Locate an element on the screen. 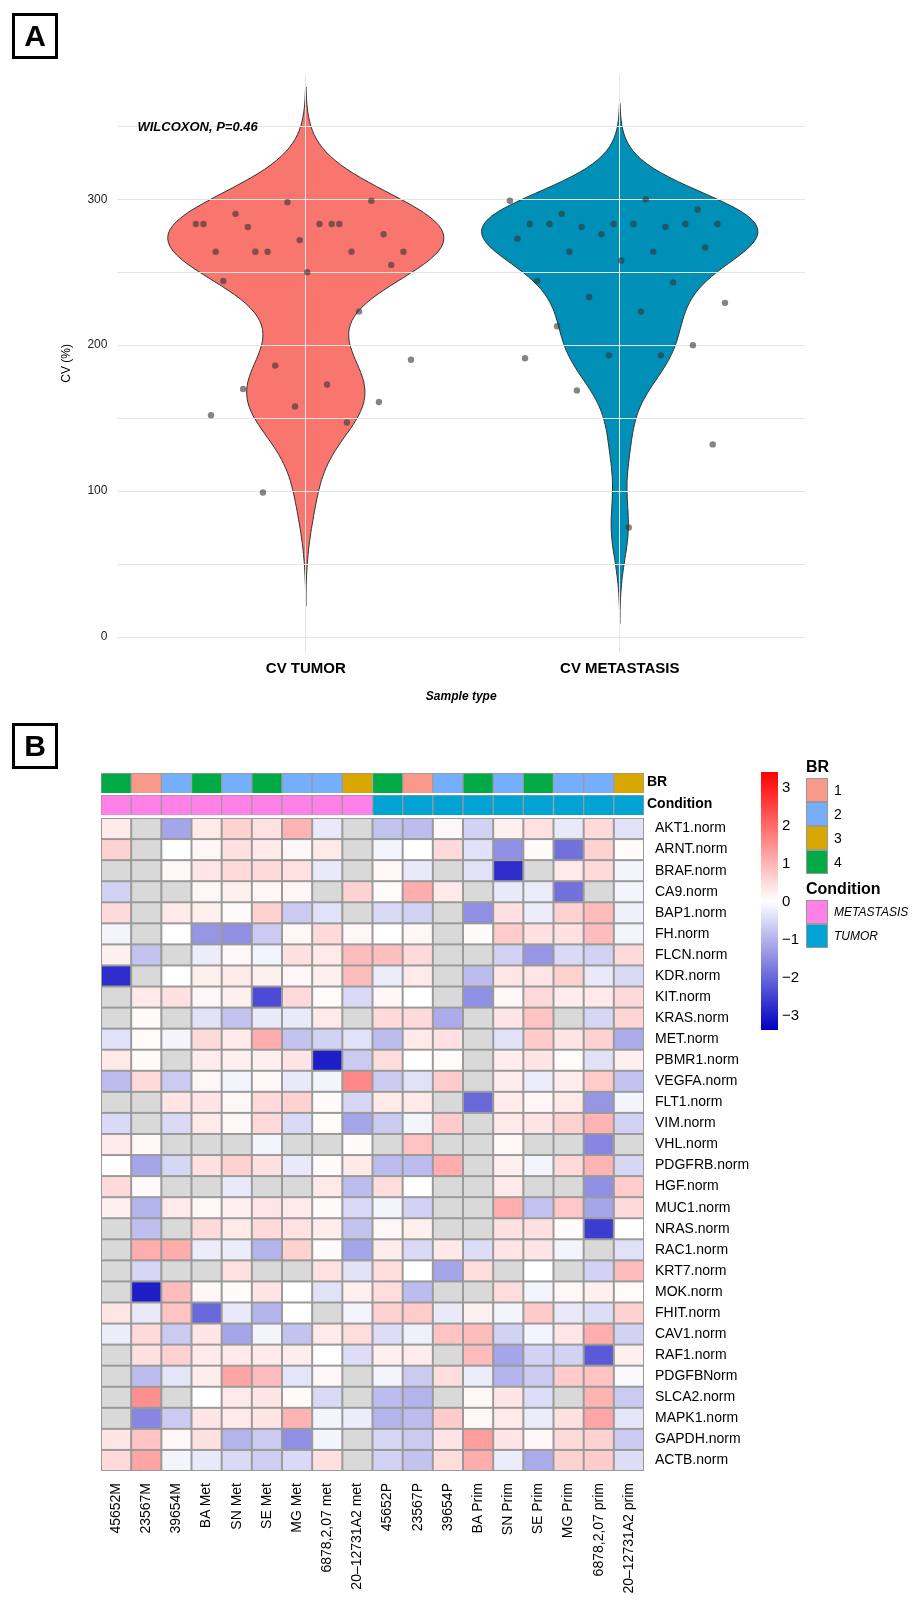 The image size is (916, 1613). color-bar-label: 2 is located at coordinates (786, 825).